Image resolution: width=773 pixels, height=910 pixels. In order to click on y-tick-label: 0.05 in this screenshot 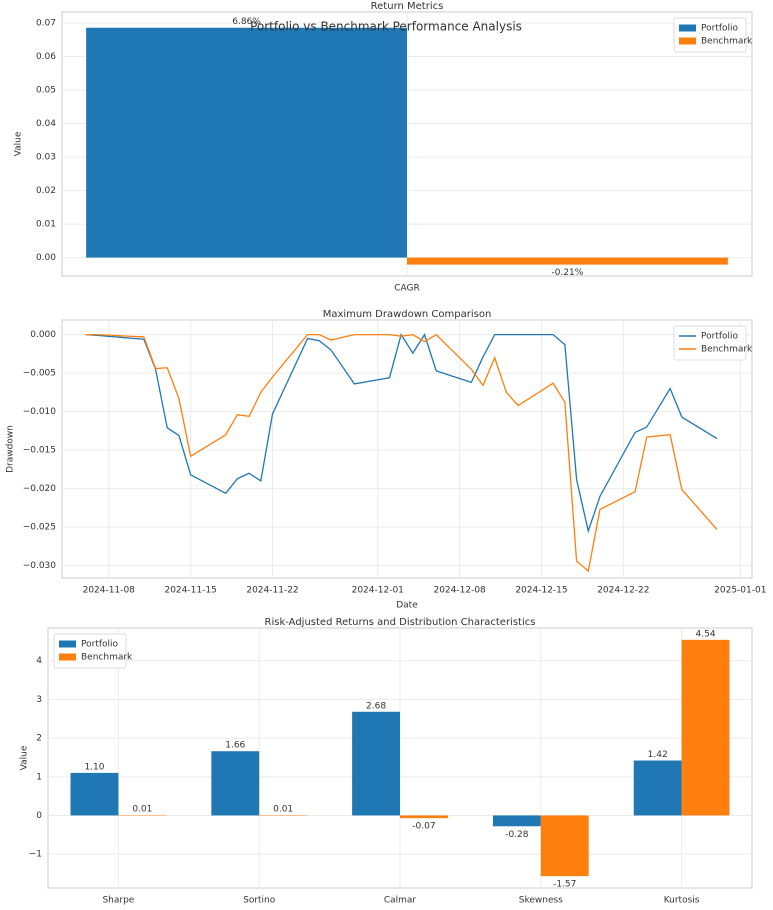, I will do `click(46, 91)`.